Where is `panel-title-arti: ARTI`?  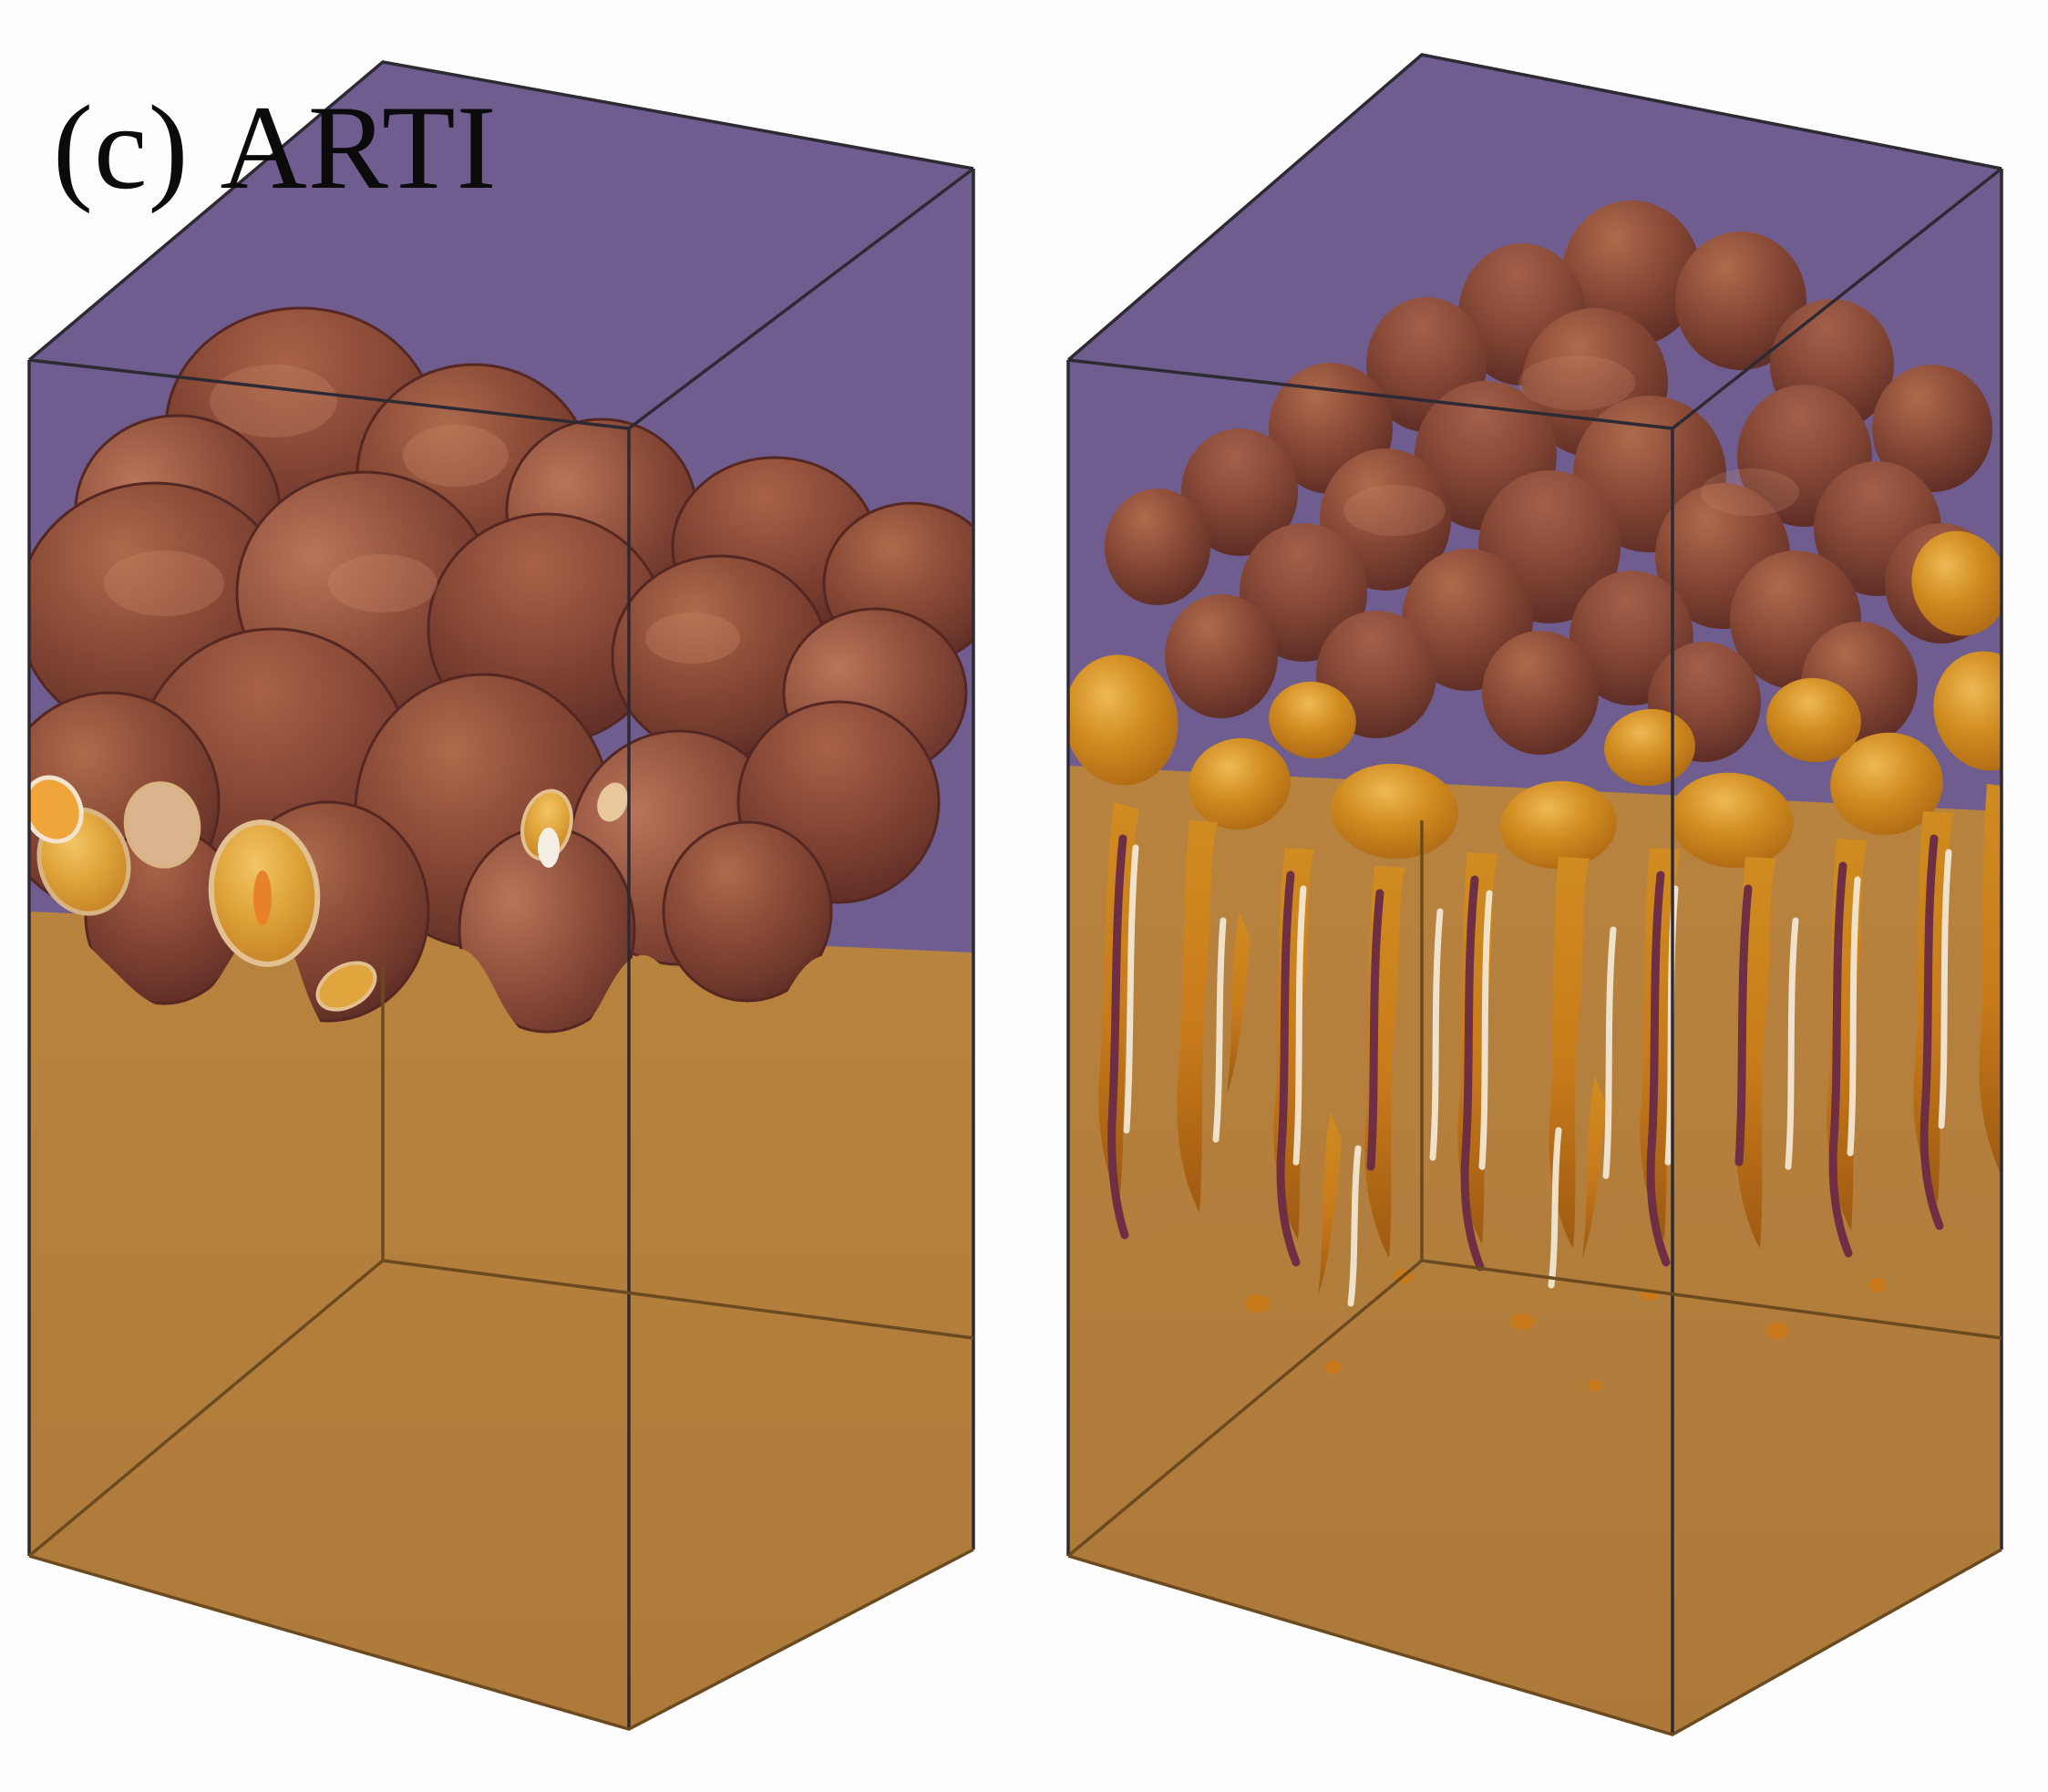
panel-title-arti: ARTI is located at coordinates (359, 147).